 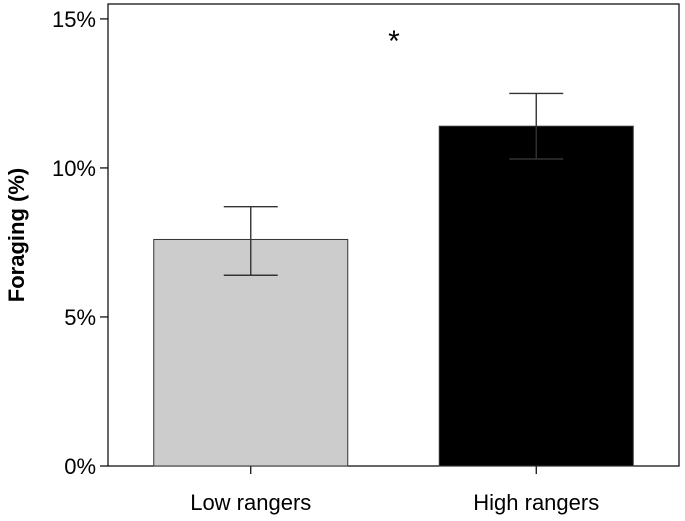 What do you see at coordinates (80, 243) in the screenshot?
I see `y-axis: 0% 5% 10% 15%` at bounding box center [80, 243].